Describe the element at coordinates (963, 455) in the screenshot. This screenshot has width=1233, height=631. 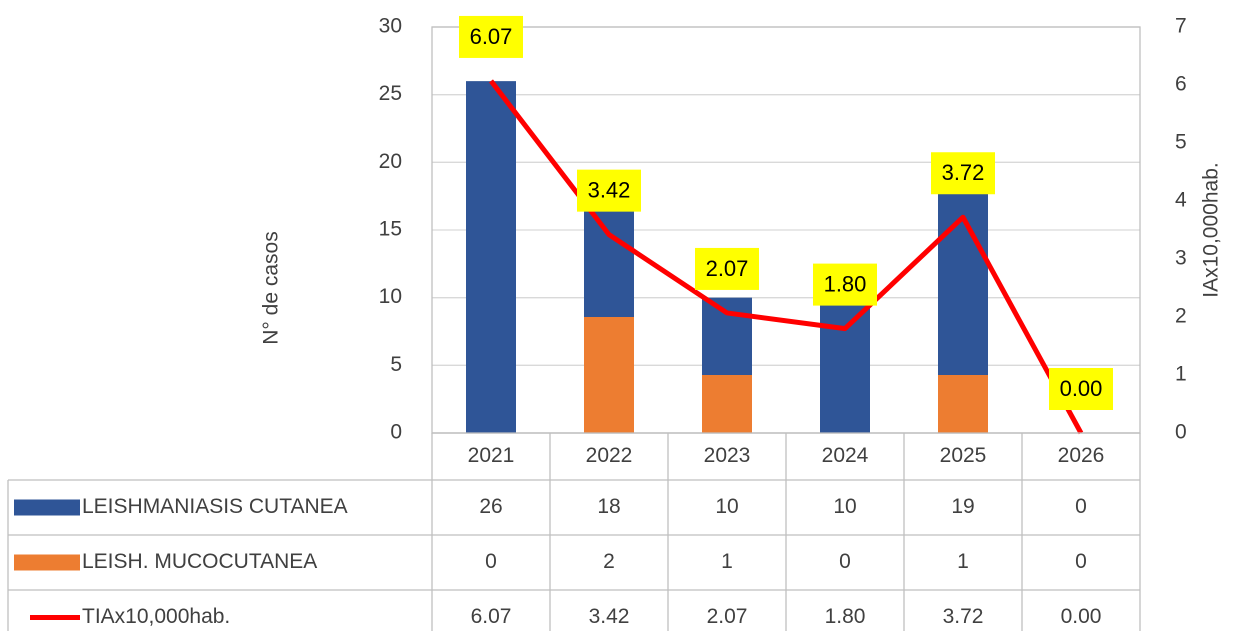
I see `x-tick-label: 2025` at that location.